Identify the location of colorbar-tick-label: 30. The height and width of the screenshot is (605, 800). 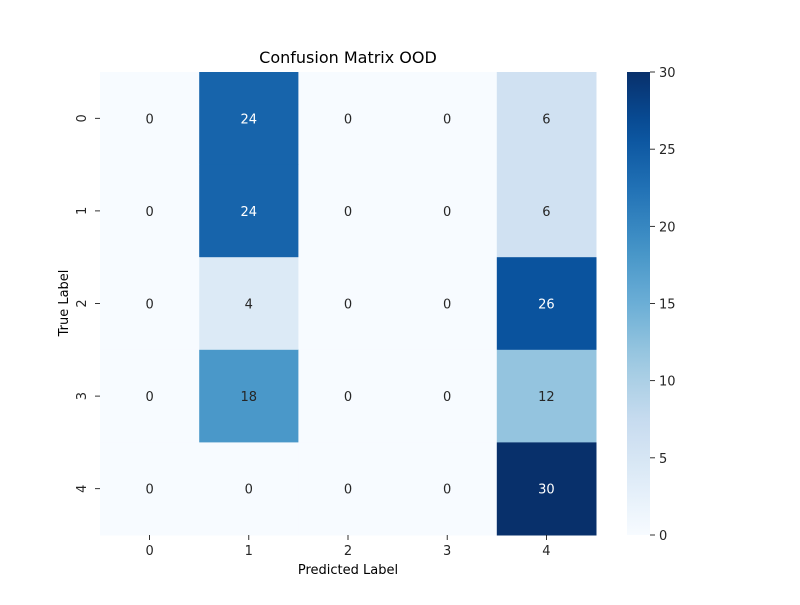
(667, 73).